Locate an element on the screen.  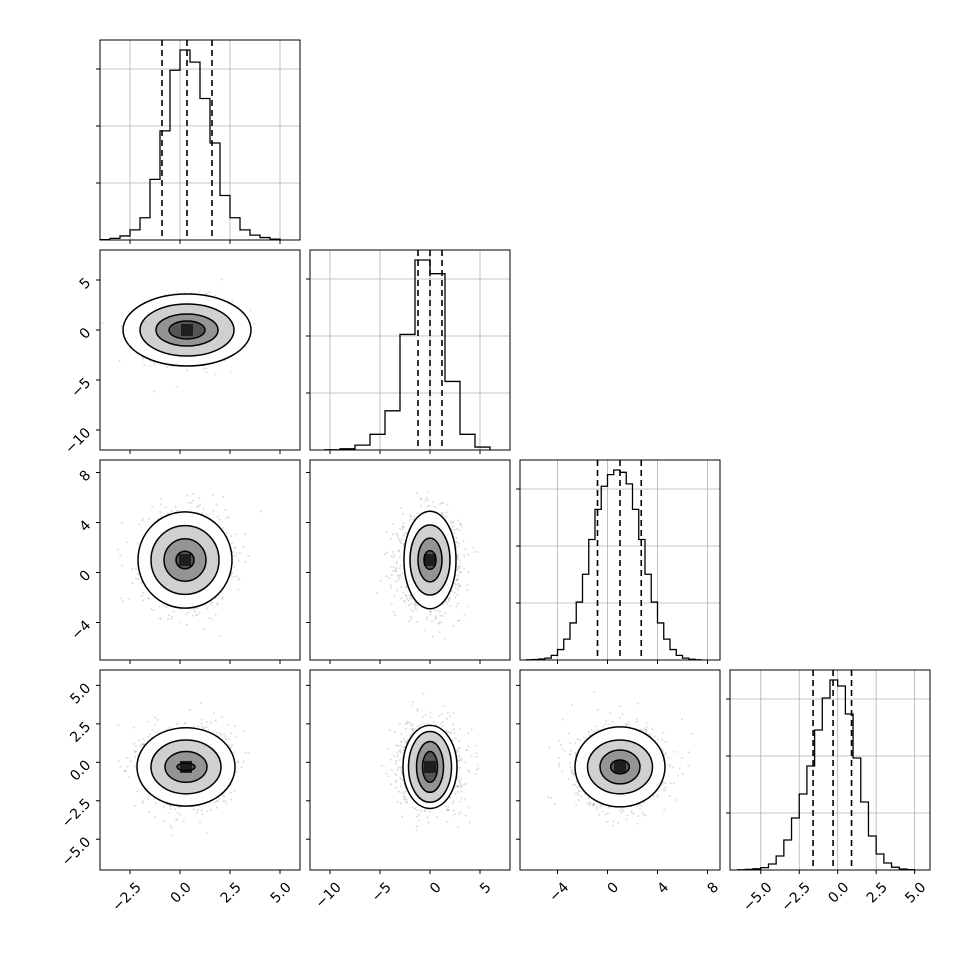
panel-content is located at coordinates (427, 565).